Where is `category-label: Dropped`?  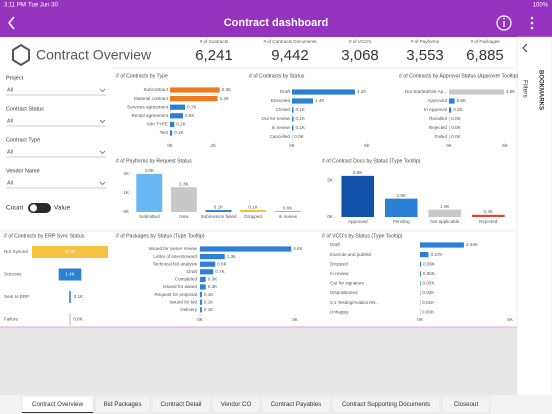 category-label: Dropped is located at coordinates (253, 216).